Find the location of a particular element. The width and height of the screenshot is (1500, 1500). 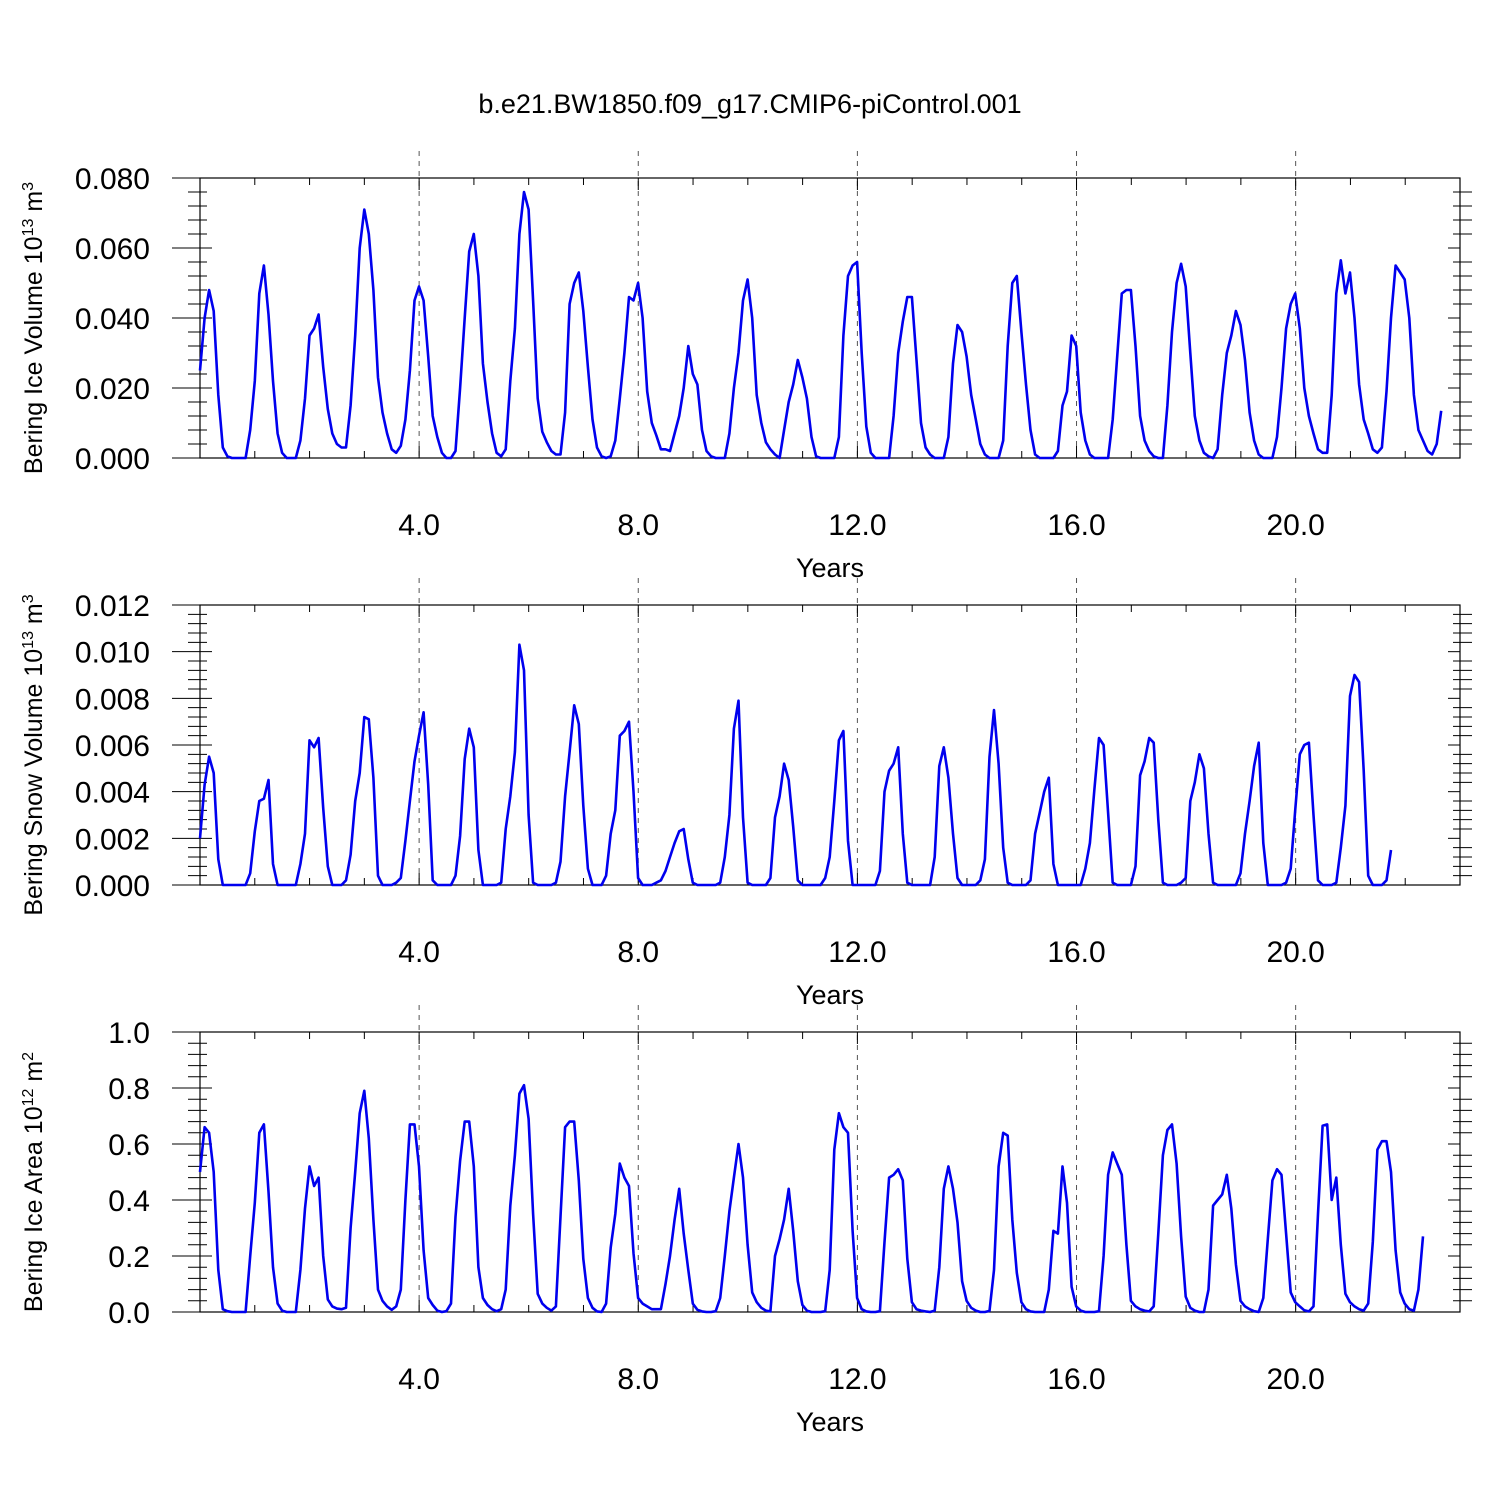

y-tick-label: 0.6 is located at coordinates (129, 1145).